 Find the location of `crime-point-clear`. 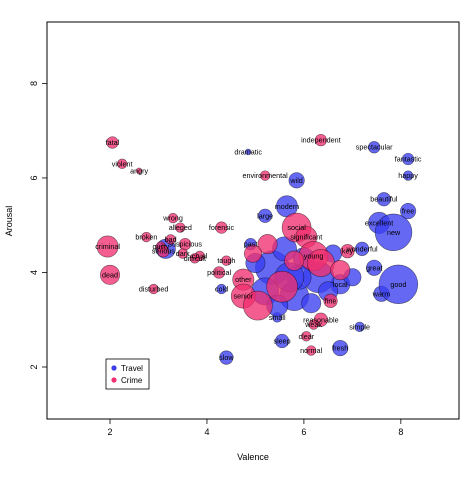

crime-point-clear is located at coordinates (306, 336).